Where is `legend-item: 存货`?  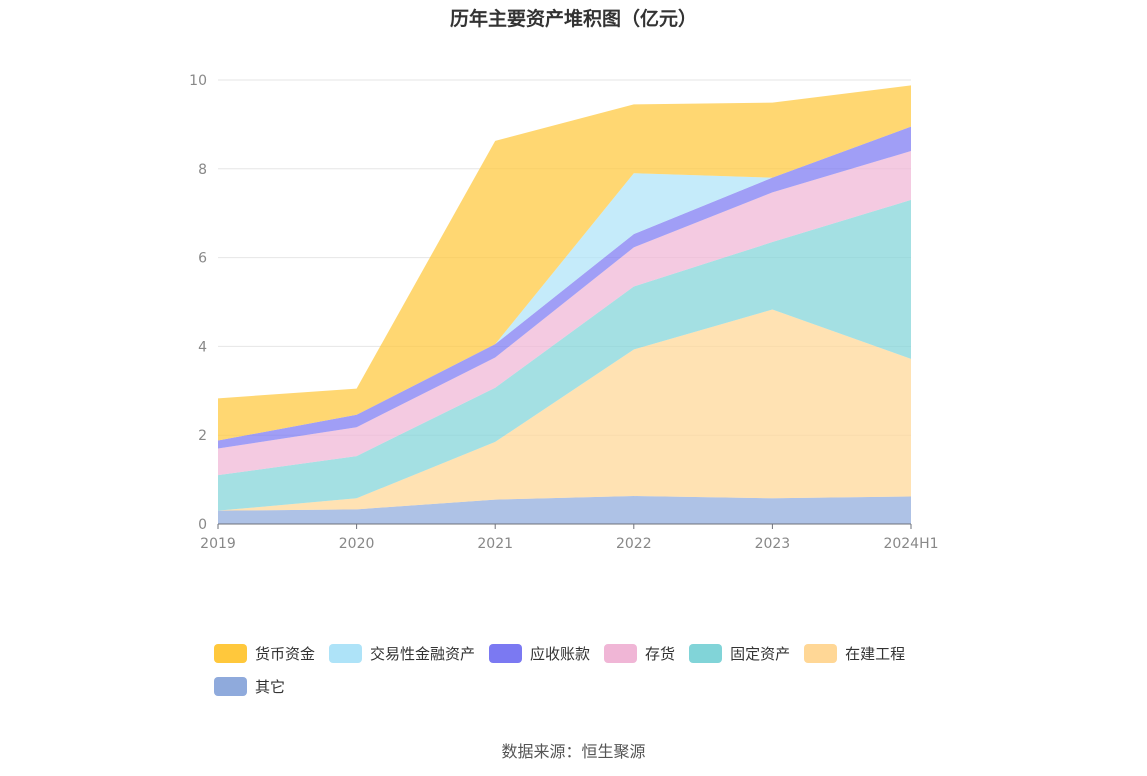
legend-item: 存货 is located at coordinates (639, 653).